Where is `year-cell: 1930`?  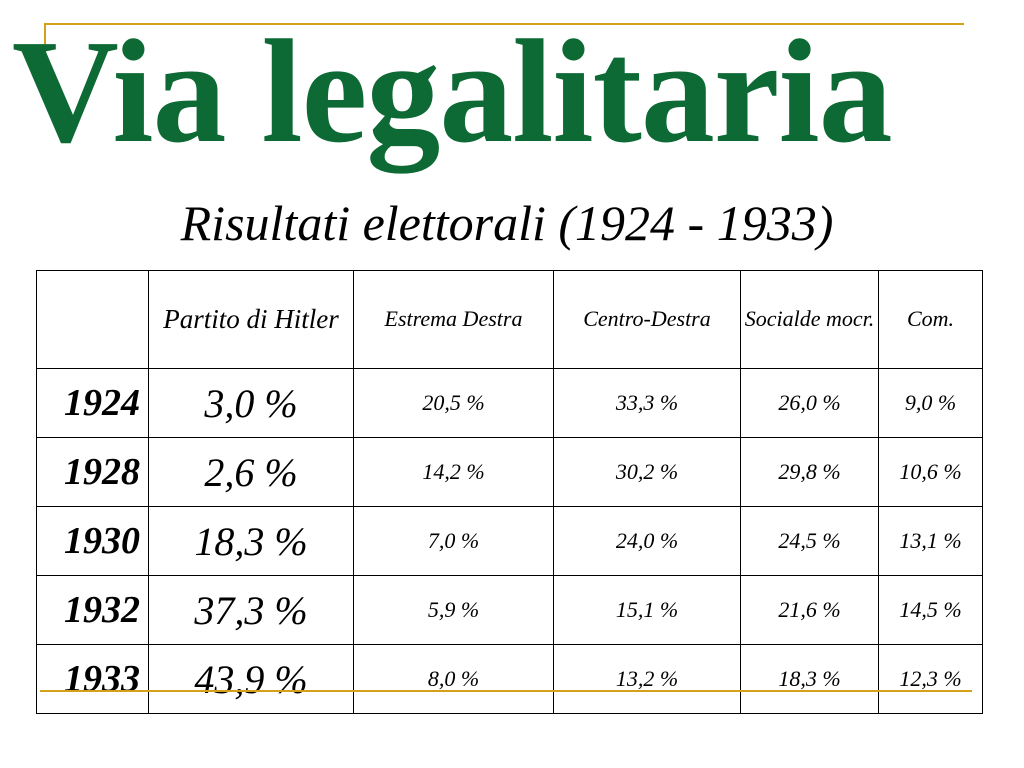
year-cell: 1930 is located at coordinates (92, 541).